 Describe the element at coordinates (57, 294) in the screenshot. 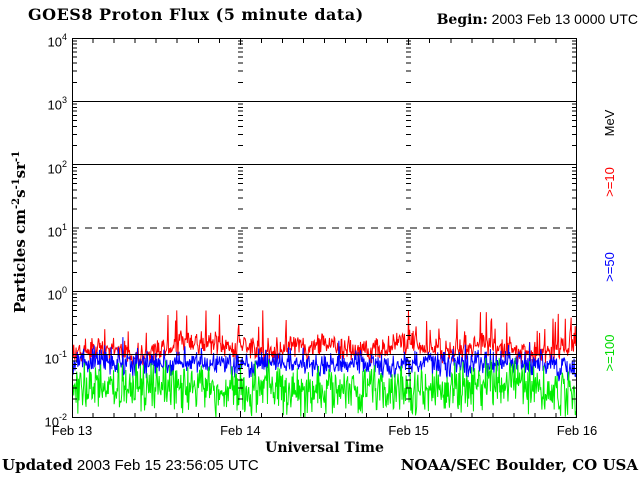

I see `y-tick-label-1e0: 10⁰` at that location.